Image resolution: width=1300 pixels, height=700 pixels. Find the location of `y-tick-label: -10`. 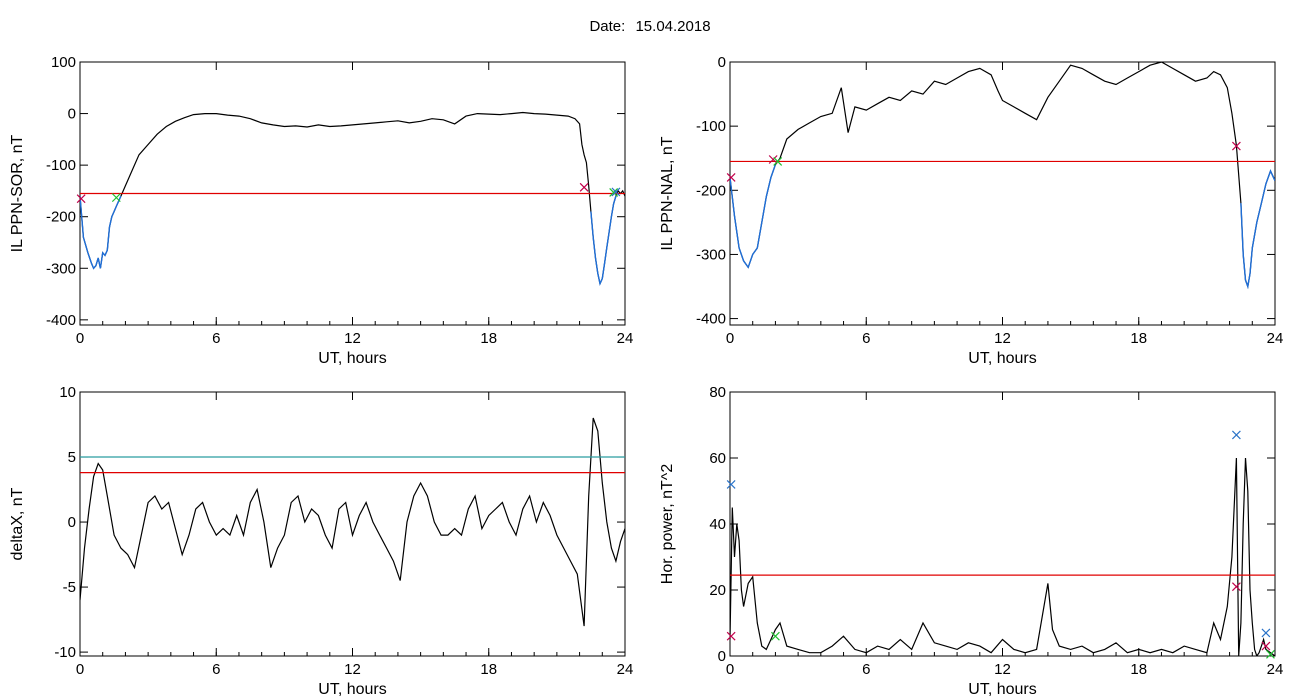

y-tick-label: -10 is located at coordinates (65, 652).